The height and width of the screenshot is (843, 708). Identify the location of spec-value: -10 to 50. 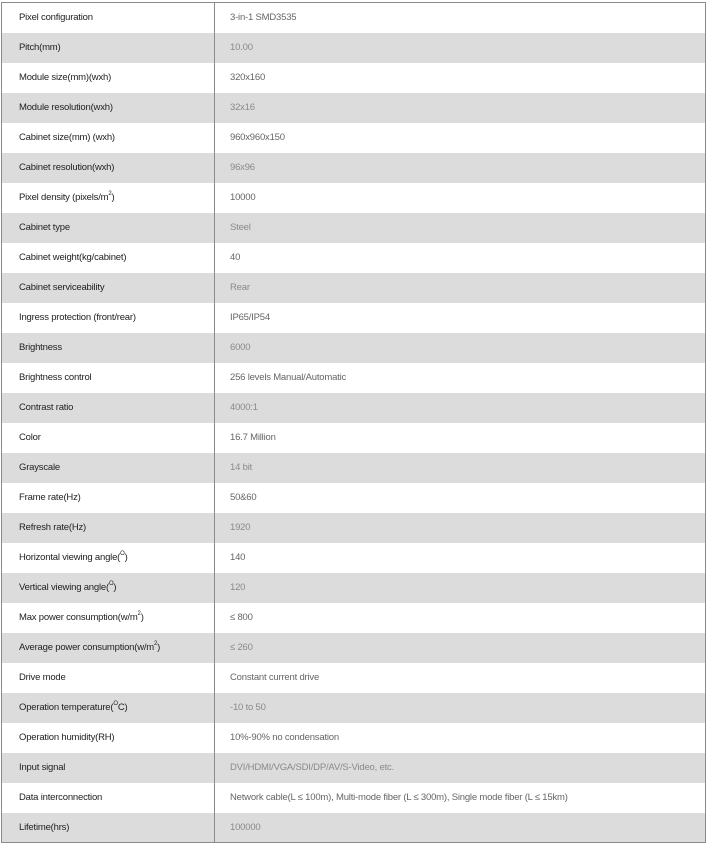
(460, 707).